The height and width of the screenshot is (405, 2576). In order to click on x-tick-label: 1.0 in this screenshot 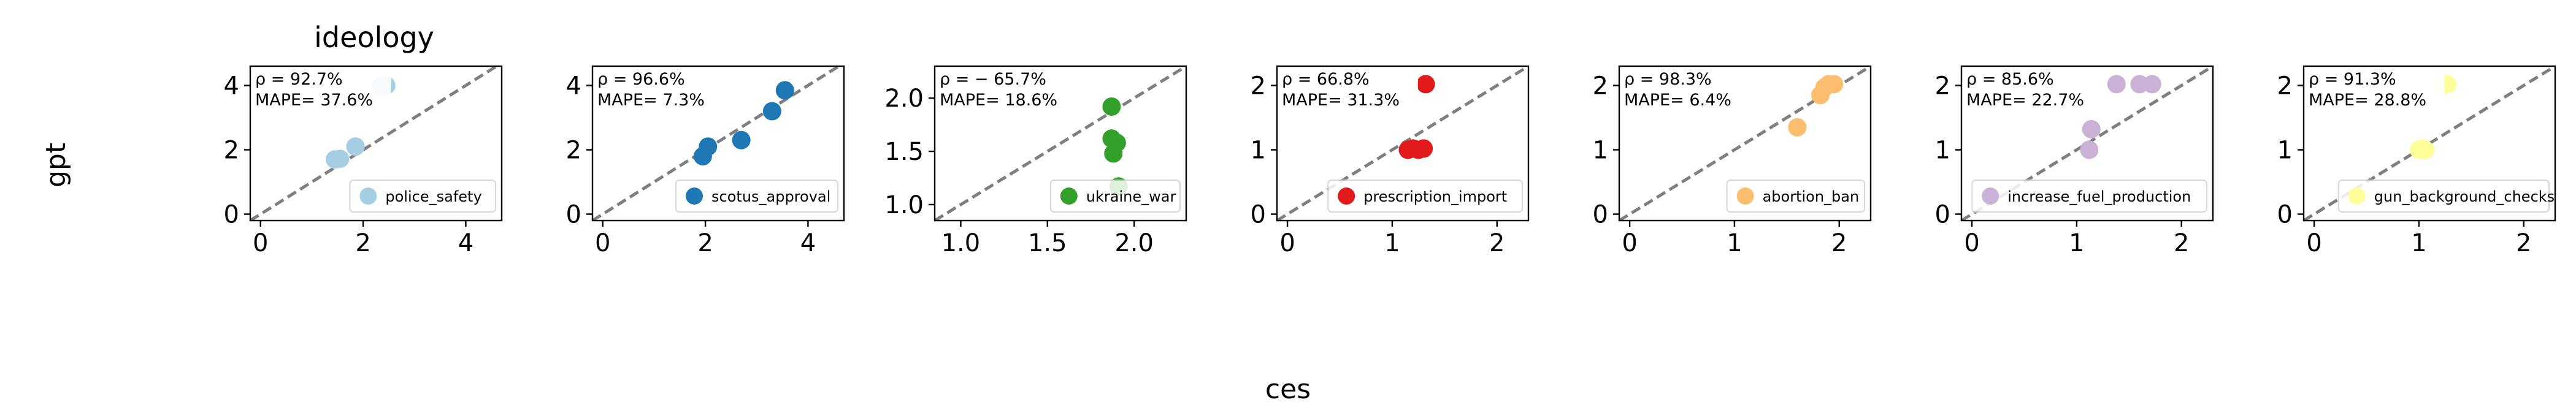, I will do `click(961, 243)`.